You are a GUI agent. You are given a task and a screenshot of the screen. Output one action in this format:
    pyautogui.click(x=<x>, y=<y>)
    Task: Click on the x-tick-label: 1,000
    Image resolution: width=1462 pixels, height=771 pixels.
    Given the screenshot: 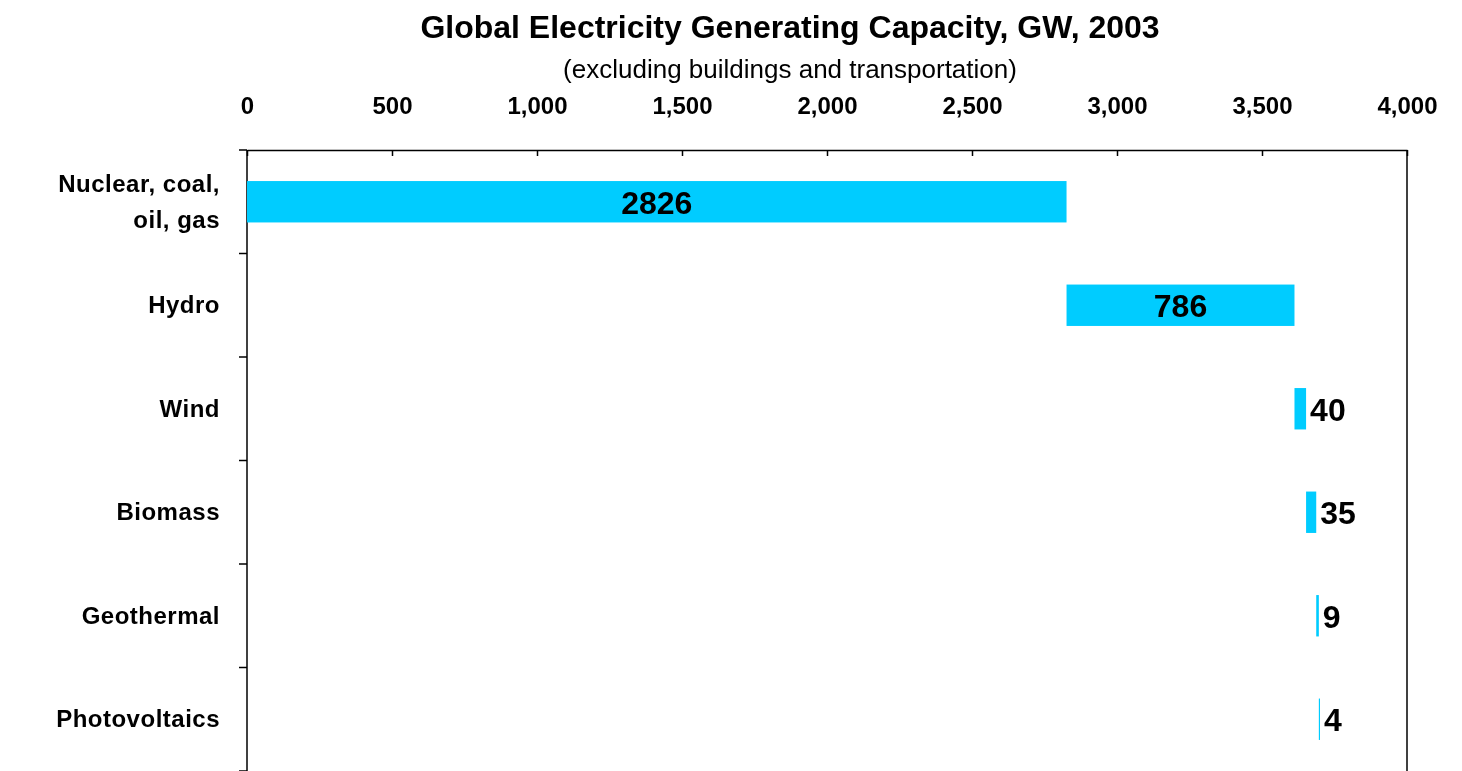 What is the action you would take?
    pyautogui.click(x=537, y=105)
    